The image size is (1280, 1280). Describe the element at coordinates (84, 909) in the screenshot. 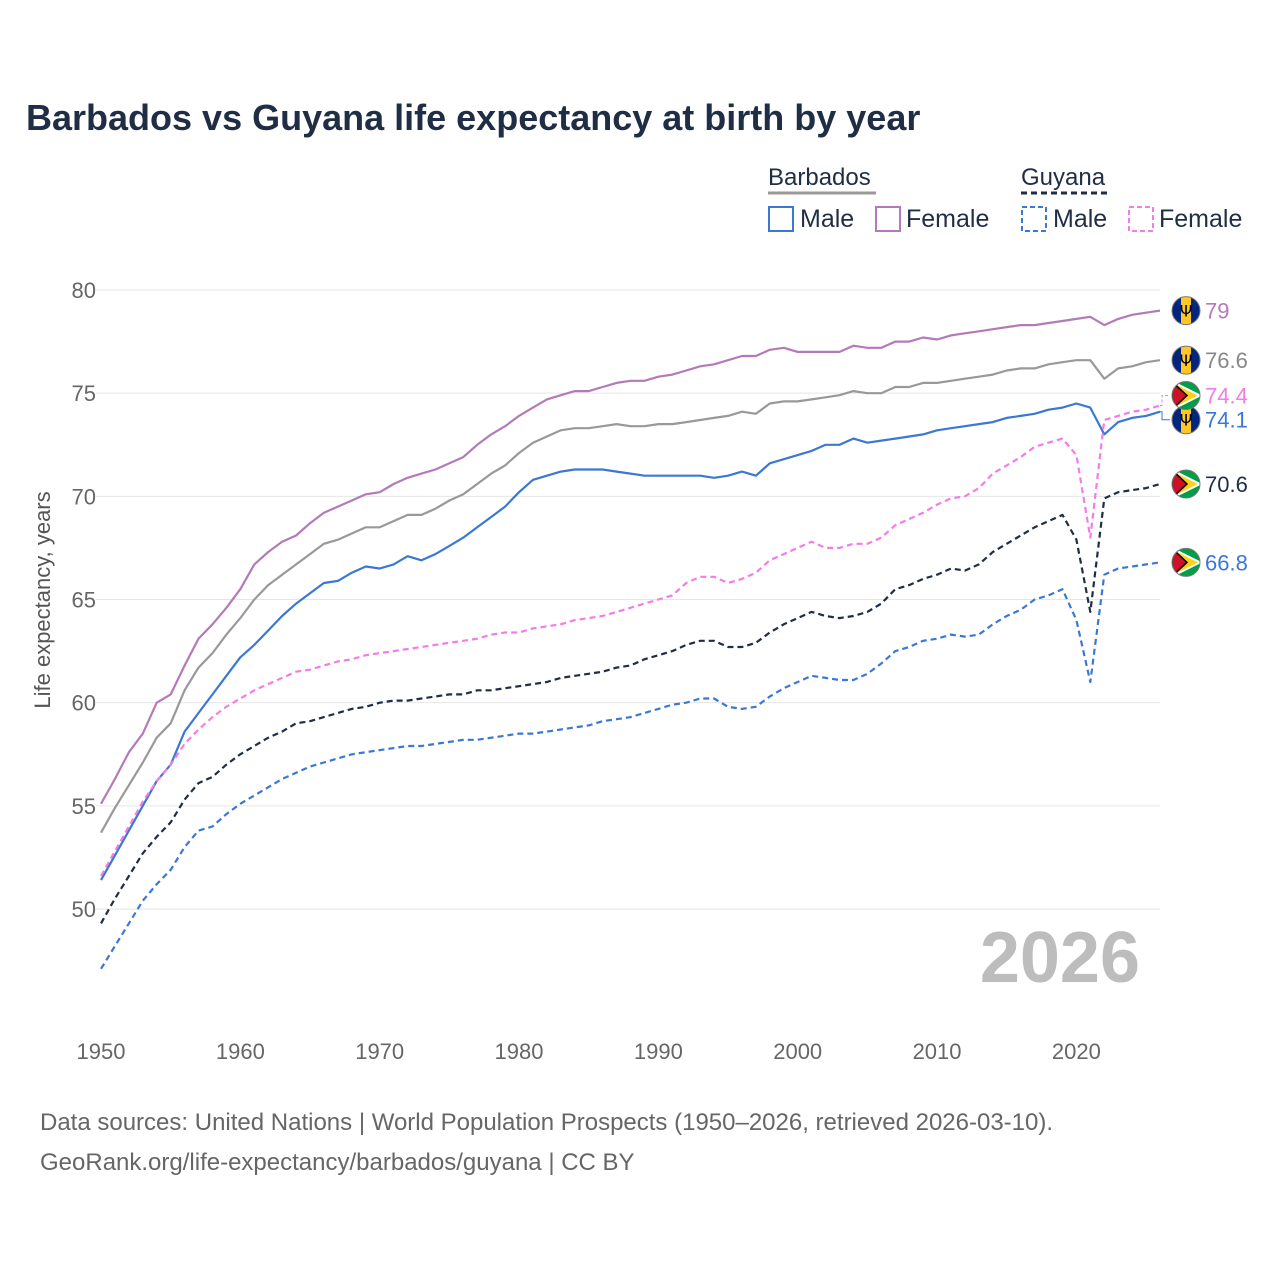

I see `y-tick-label: 50` at that location.